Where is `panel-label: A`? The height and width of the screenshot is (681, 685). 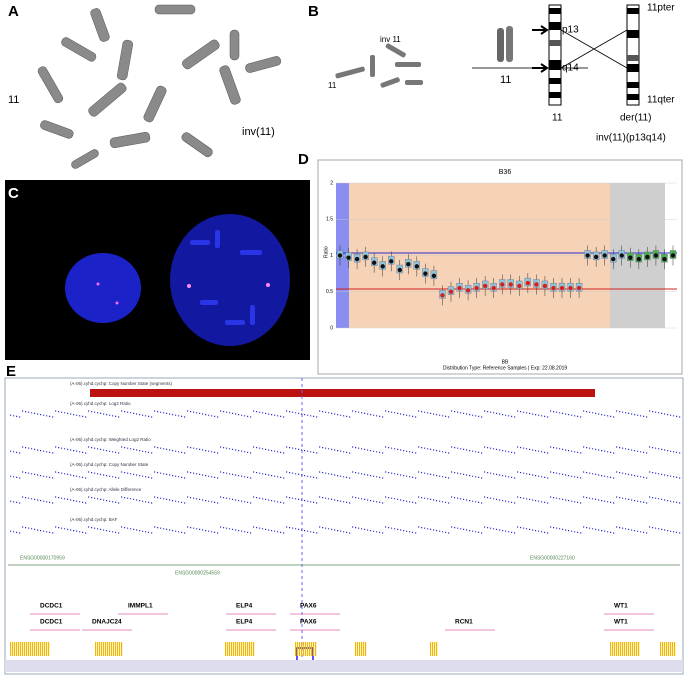
panel-label: A is located at coordinates (13, 11).